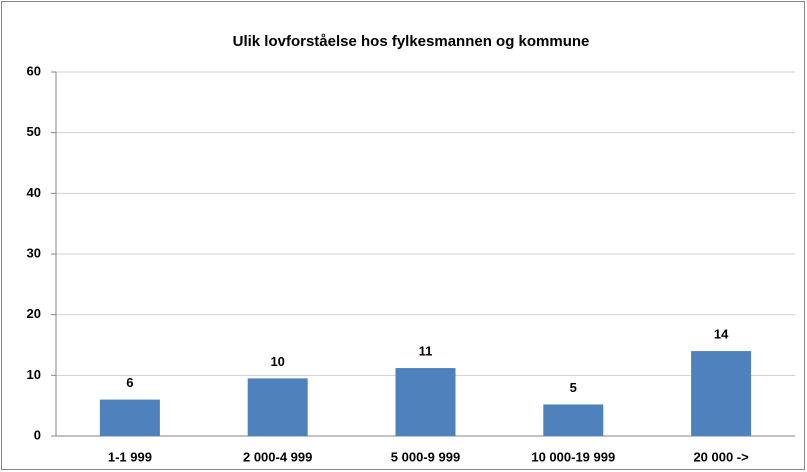 This screenshot has height=472, width=807. I want to click on data-label: 11, so click(426, 350).